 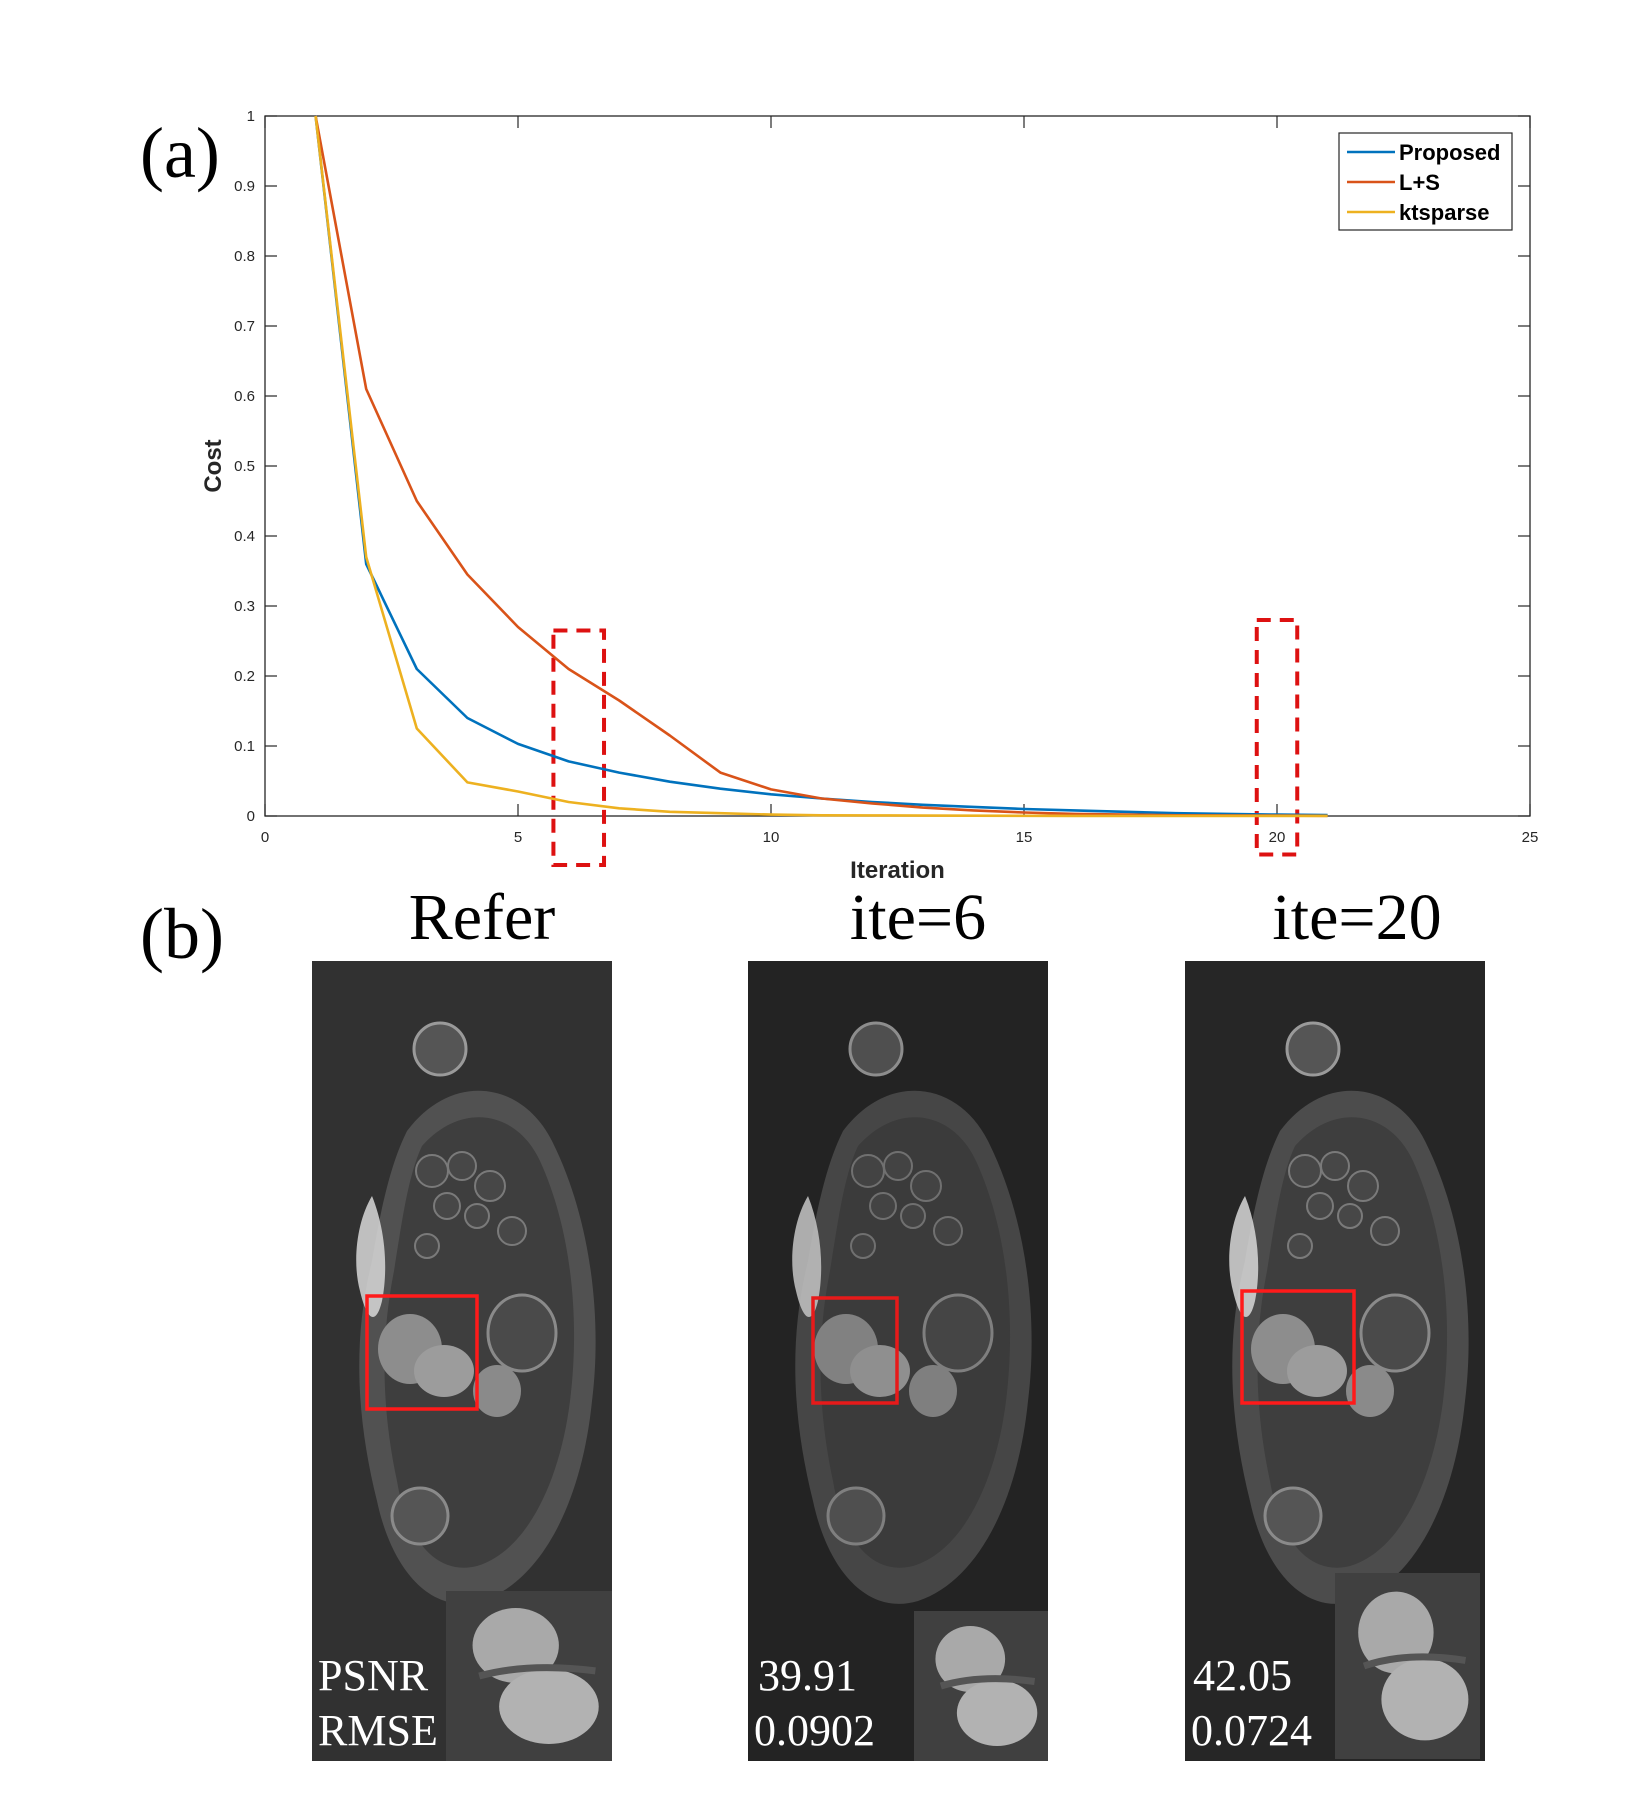 I want to click on metric-psnr-value: 39.91, so click(x=807, y=1675).